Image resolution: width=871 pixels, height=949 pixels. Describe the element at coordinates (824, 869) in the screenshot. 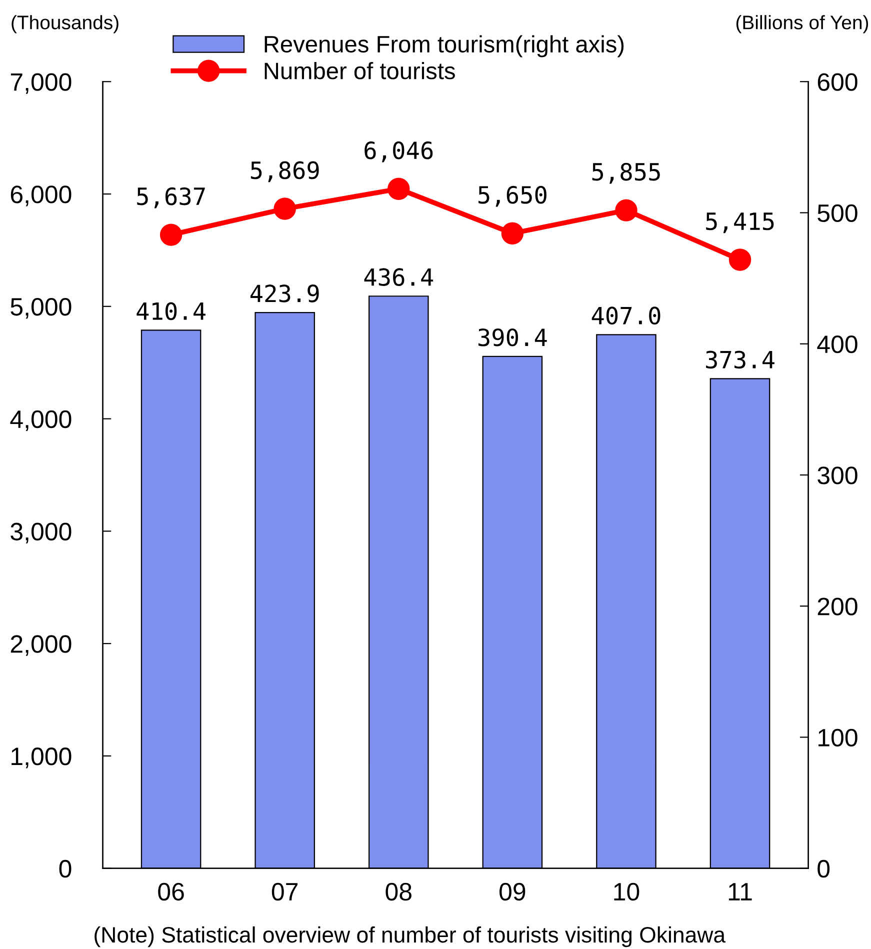

I see `y2-tick-label: 0` at that location.